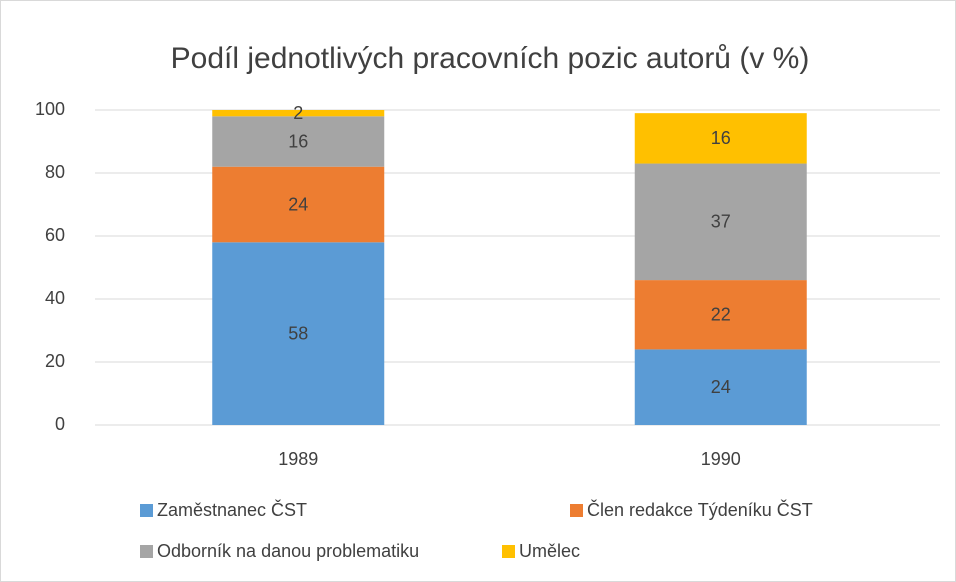 This screenshot has width=956, height=582. What do you see at coordinates (50, 109) in the screenshot?
I see `y-tick-label: 100` at bounding box center [50, 109].